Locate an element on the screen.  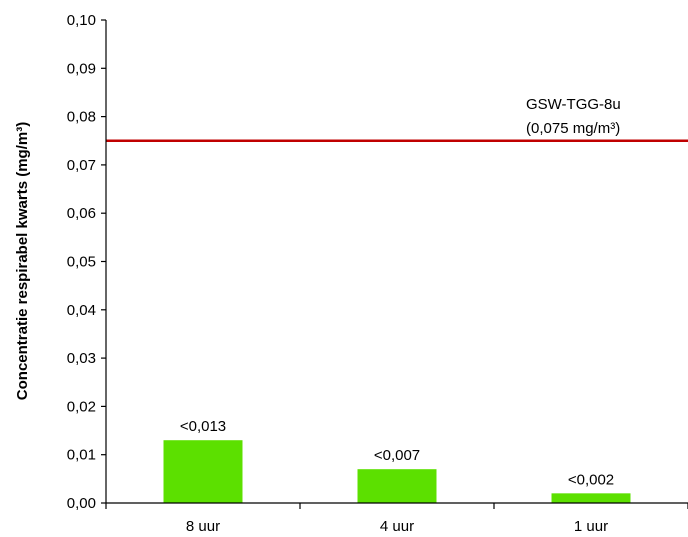
y-tick-label: 0,08 is located at coordinates (81, 117).